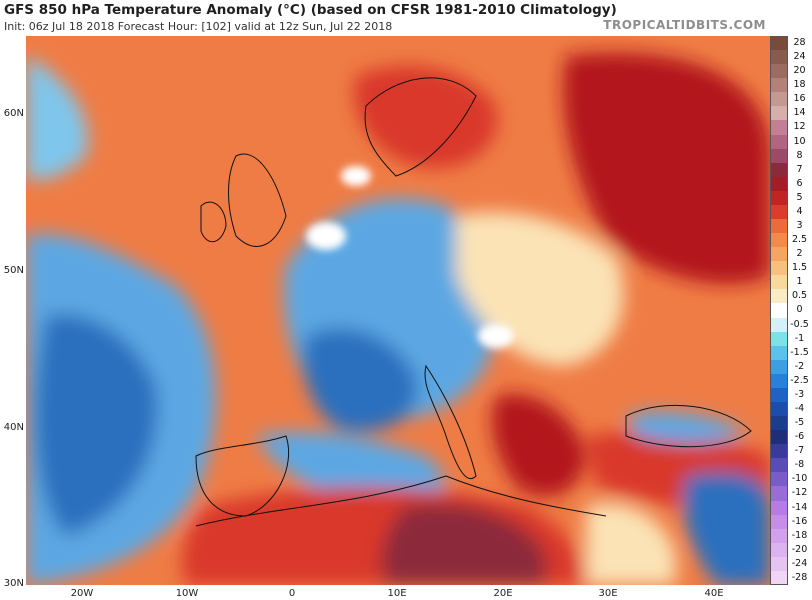  What do you see at coordinates (799, 408) in the screenshot?
I see `colorbar-label: -4` at bounding box center [799, 408].